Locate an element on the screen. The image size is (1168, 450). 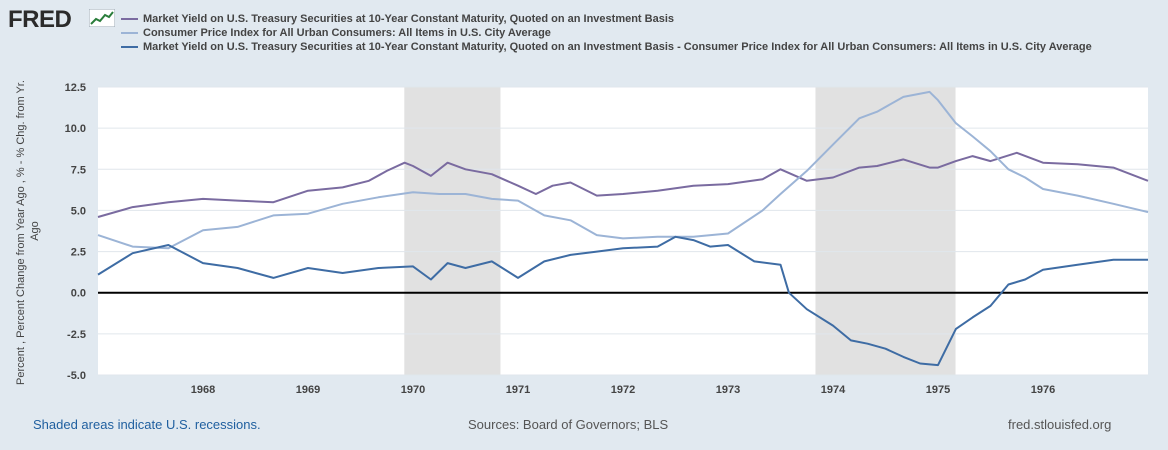
x-axis-tick-labels: 1968 1969 1970 1971 1972 1973 1974 1975 1976 is located at coordinates (623, 390).